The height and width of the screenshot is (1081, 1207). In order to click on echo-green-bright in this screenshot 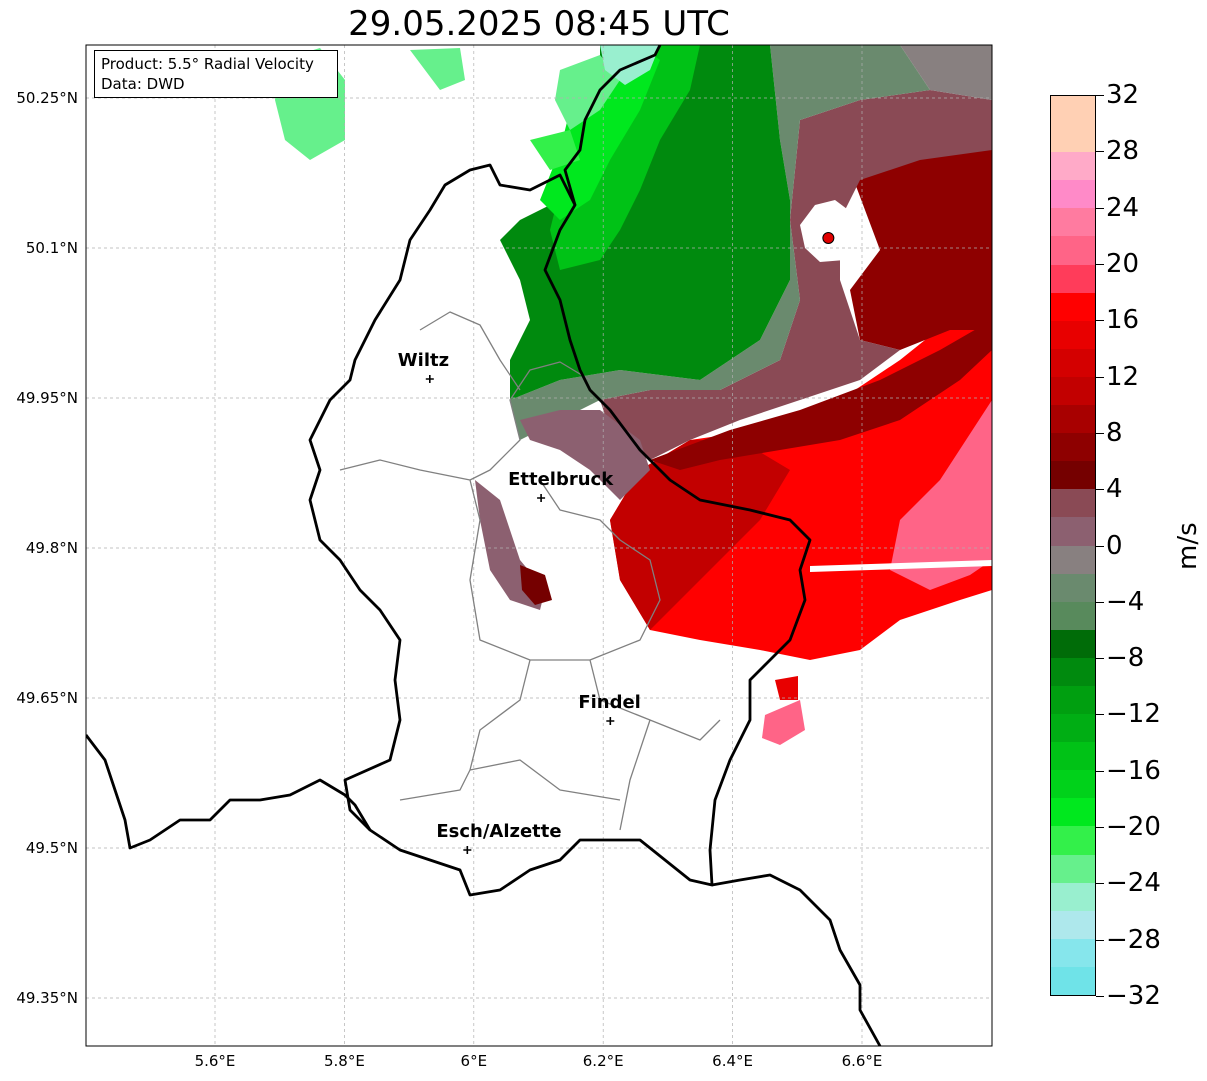, I will do `click(600, 132)`.